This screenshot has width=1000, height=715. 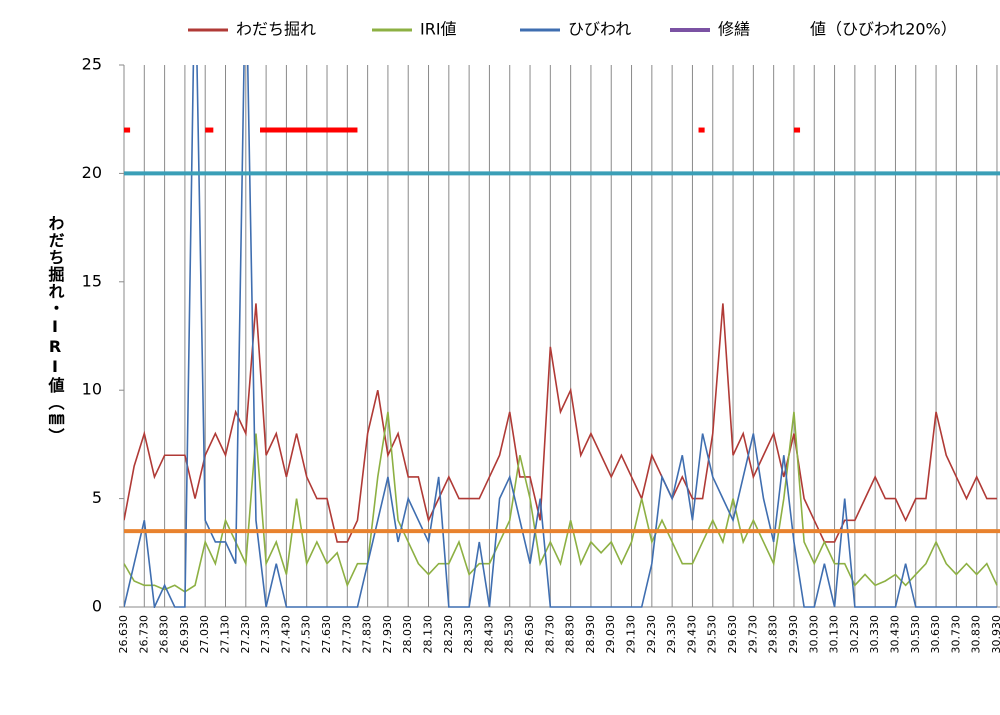 What do you see at coordinates (894, 634) in the screenshot?
I see `x-tick-label: 30.430` at bounding box center [894, 634].